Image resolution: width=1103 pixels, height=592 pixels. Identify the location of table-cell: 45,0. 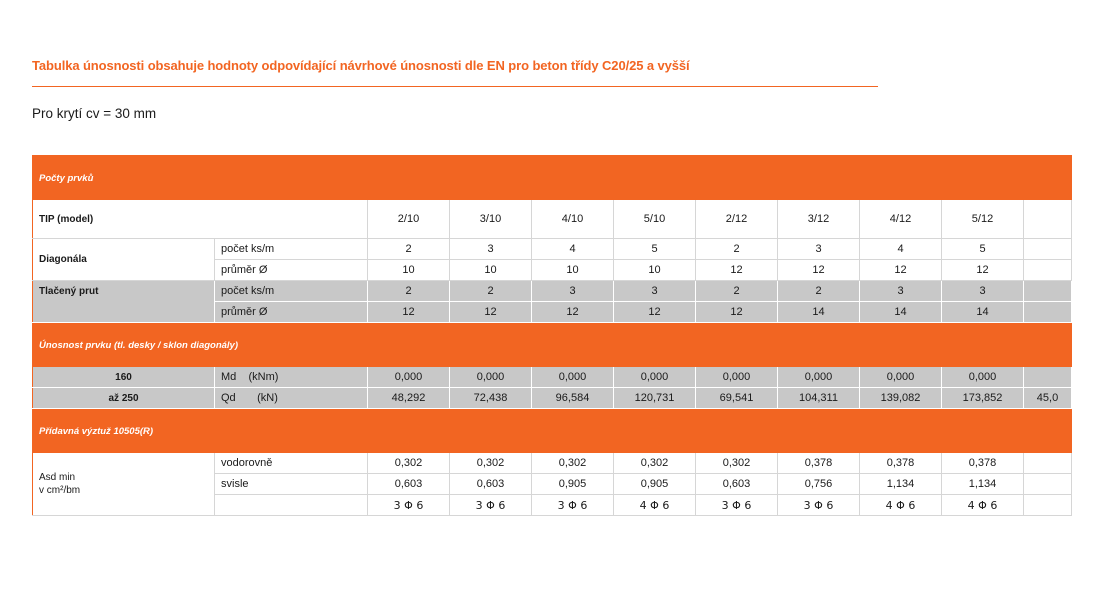
(1048, 398).